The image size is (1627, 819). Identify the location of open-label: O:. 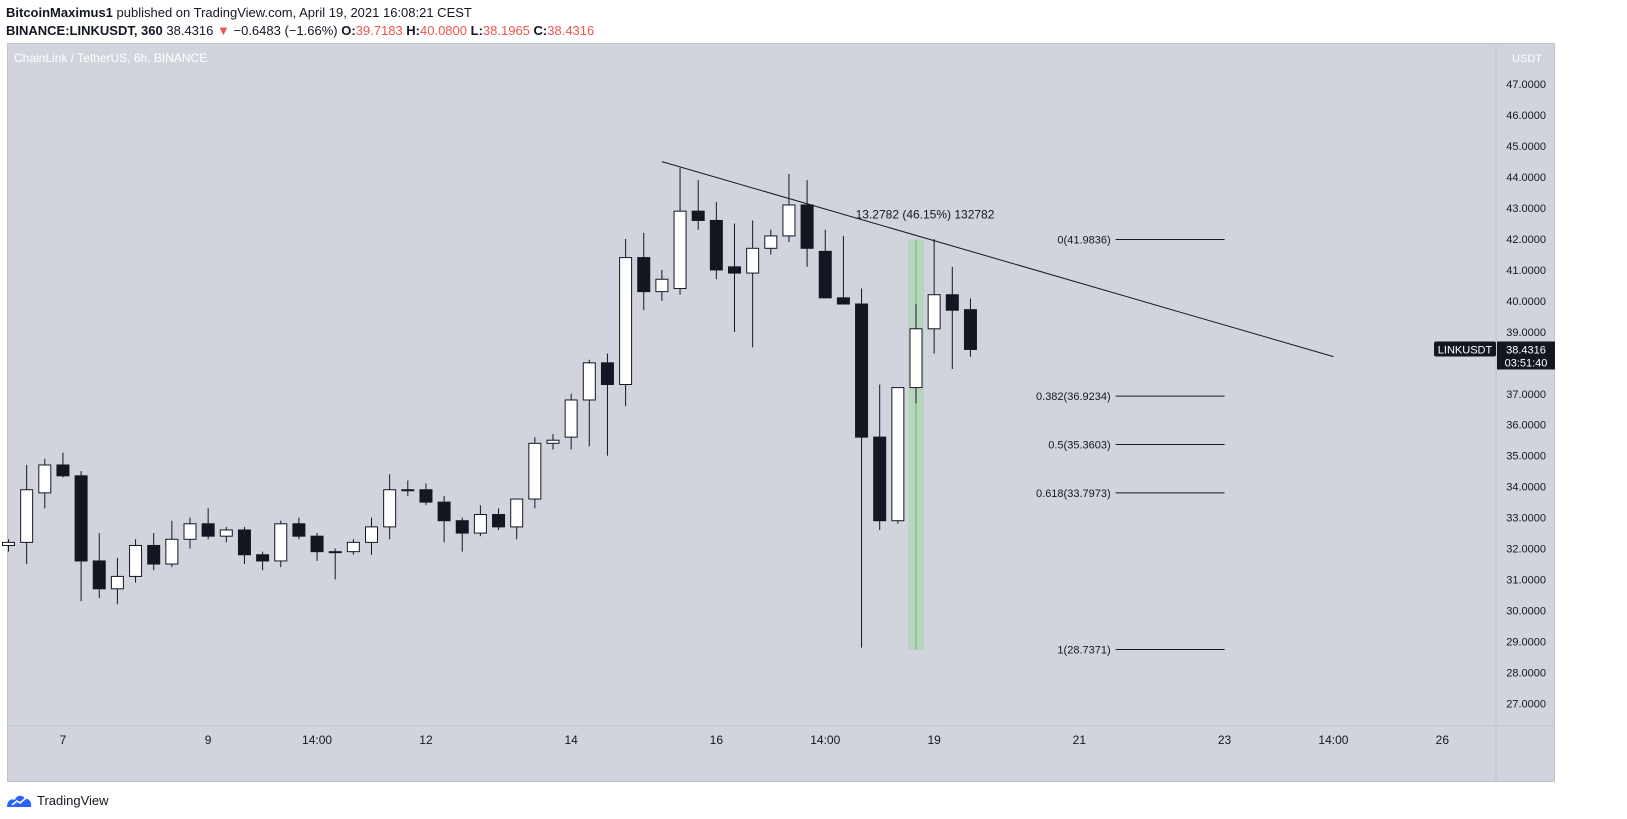
(348, 30).